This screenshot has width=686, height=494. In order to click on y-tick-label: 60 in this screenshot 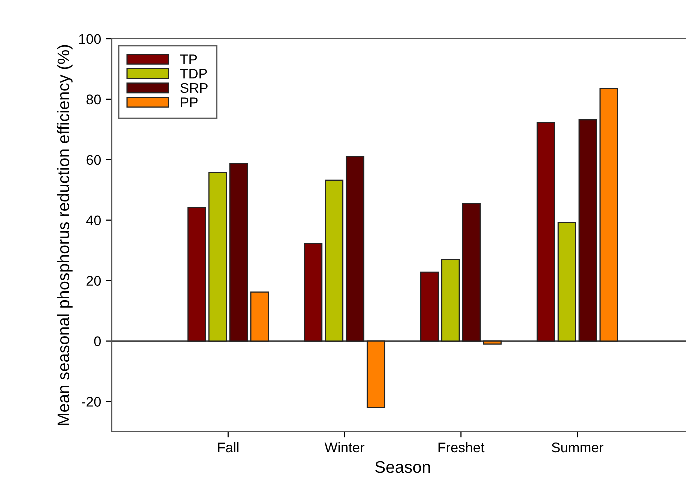, I will do `click(94, 160)`.